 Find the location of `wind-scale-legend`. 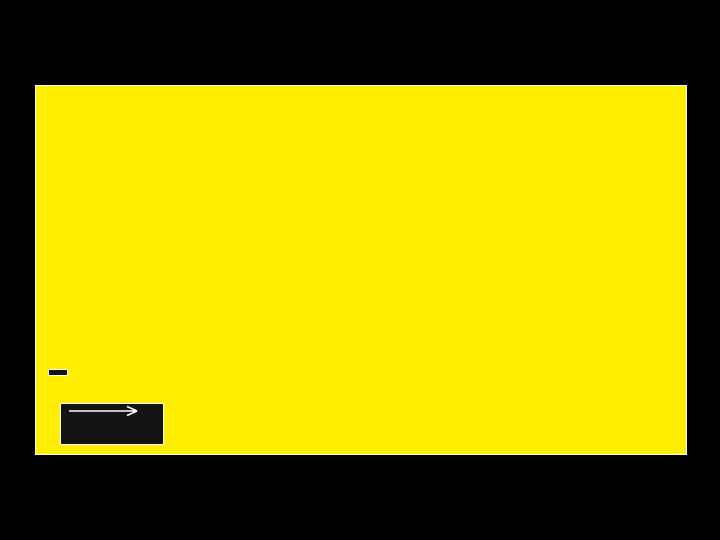

wind-scale-legend is located at coordinates (112, 424).